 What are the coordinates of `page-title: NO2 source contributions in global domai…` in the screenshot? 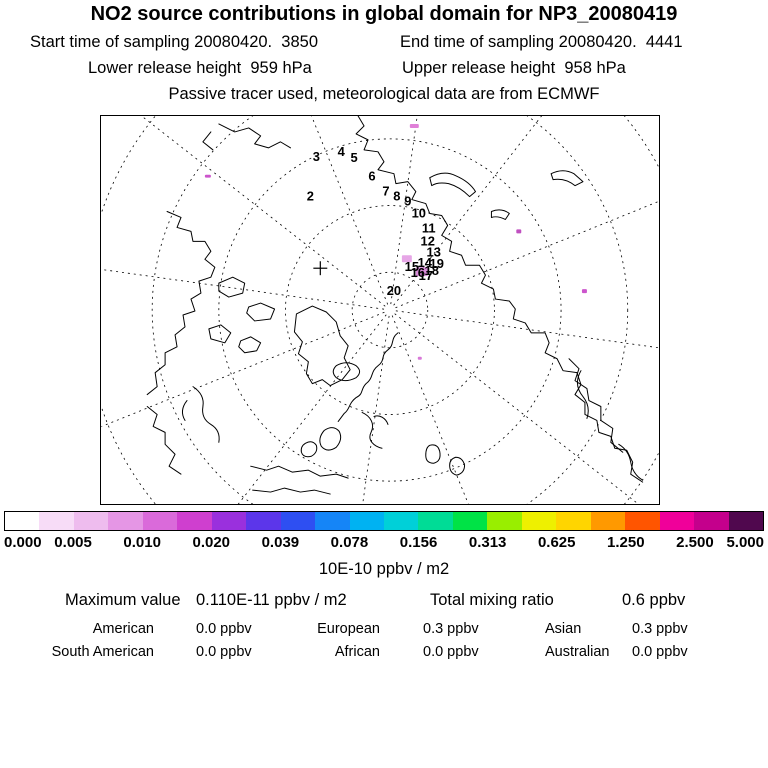 It's located at (384, 14).